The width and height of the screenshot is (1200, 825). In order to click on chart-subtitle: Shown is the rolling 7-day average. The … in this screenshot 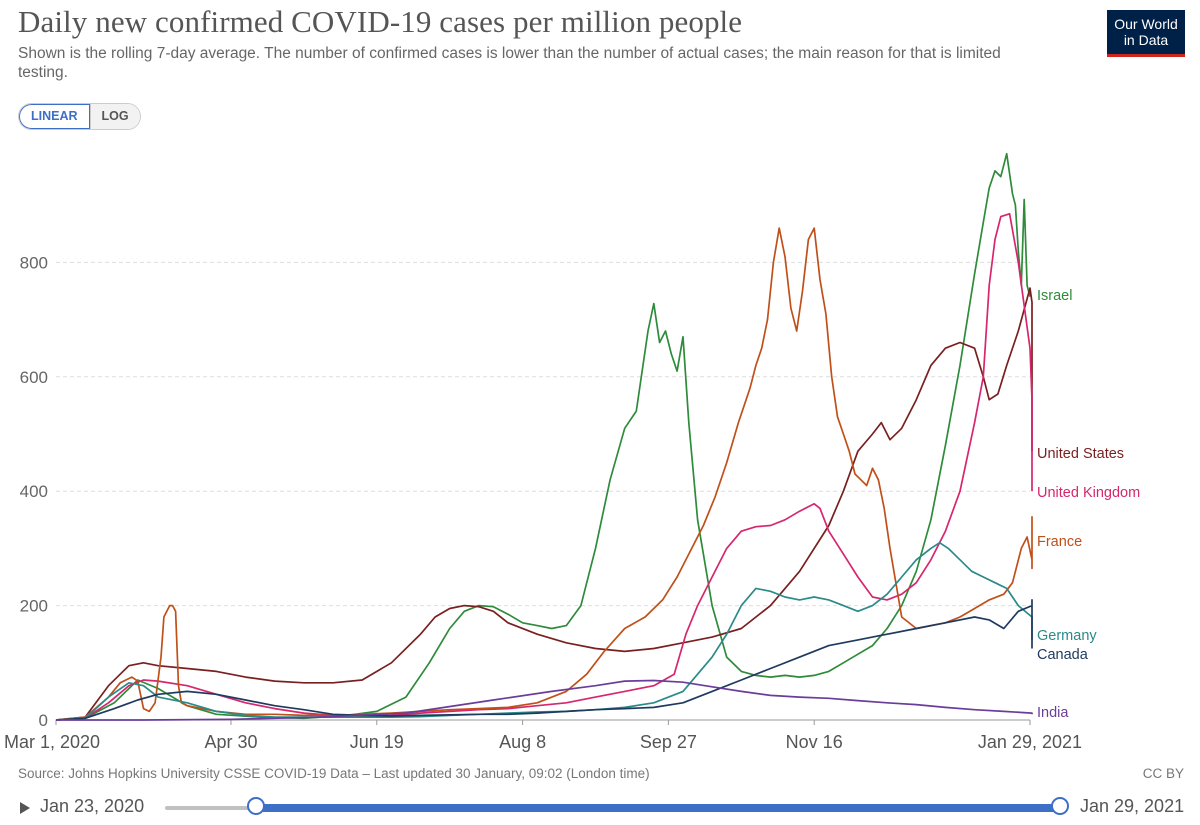, I will do `click(509, 63)`.